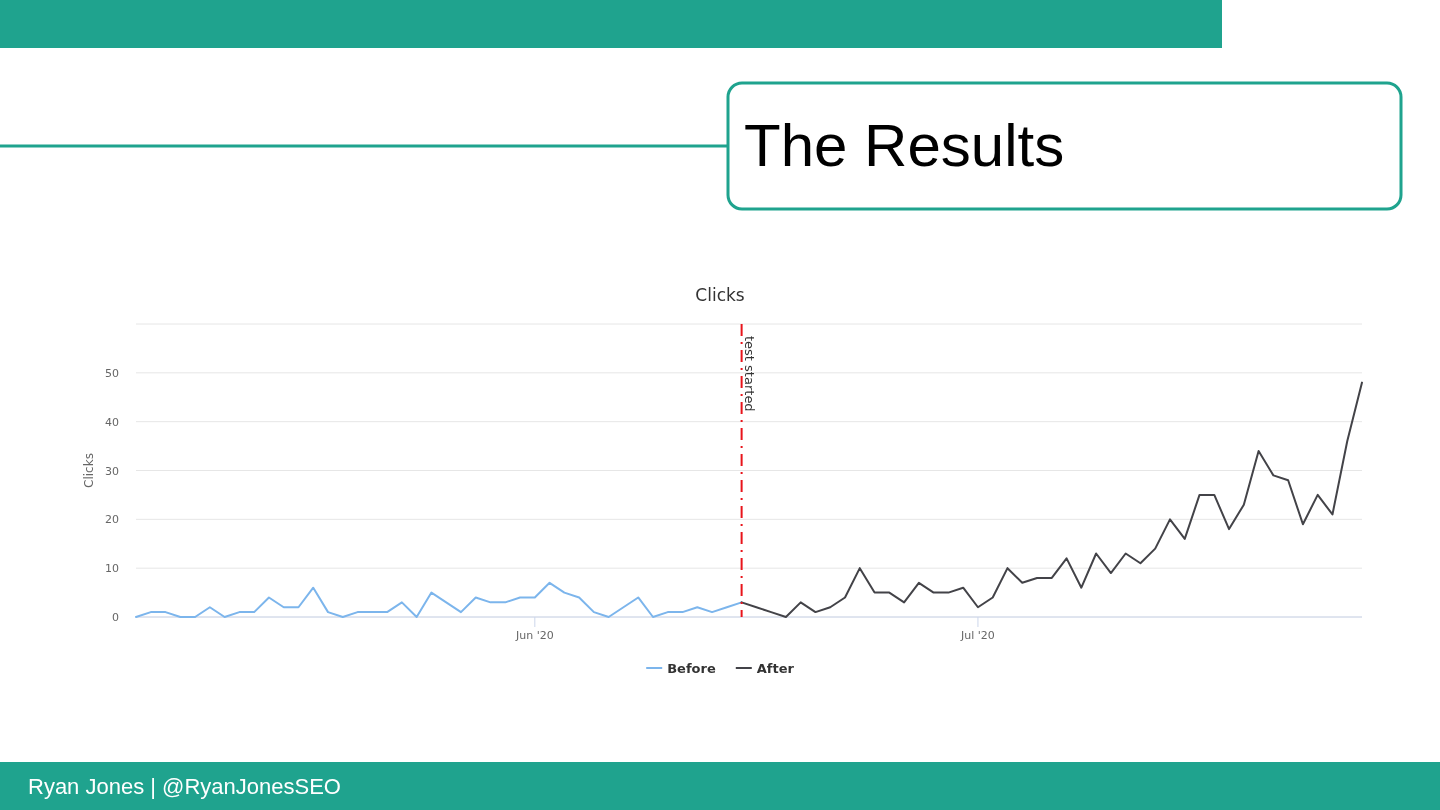 This screenshot has height=810, width=1440. I want to click on chart-title: The Results, so click(904, 145).